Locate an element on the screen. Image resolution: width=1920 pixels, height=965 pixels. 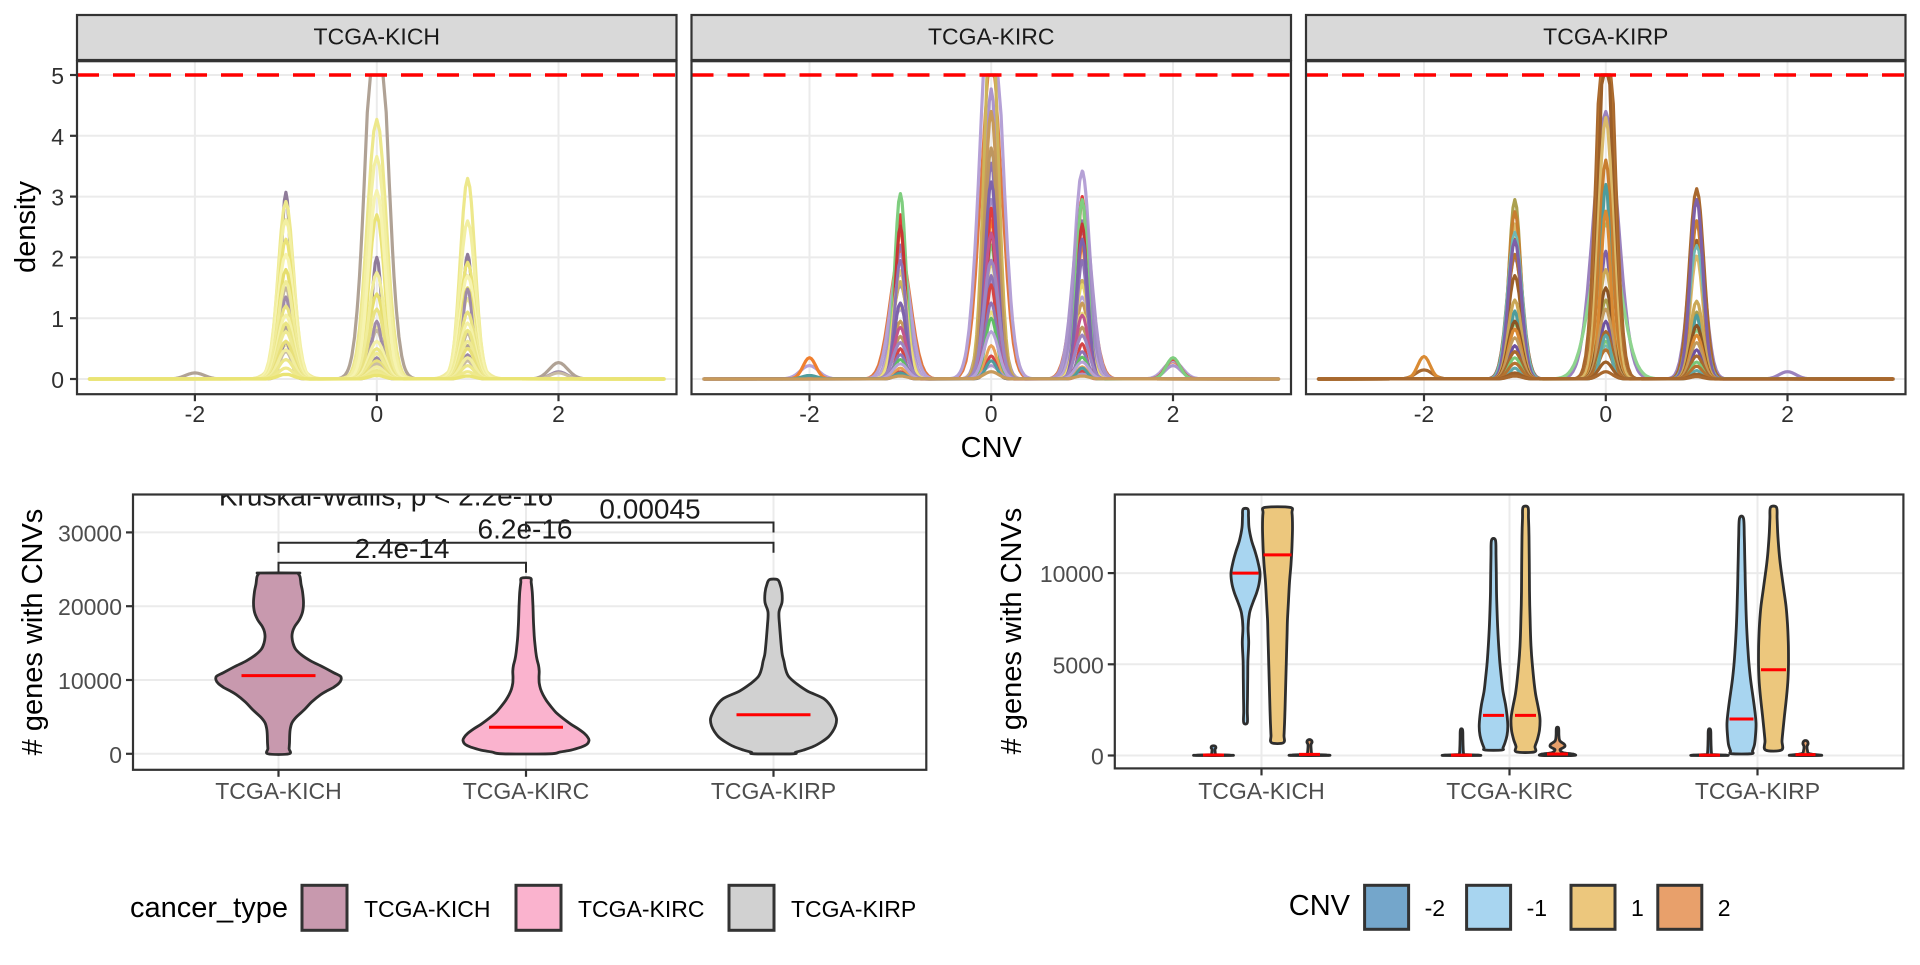
svg-text: 3 is located at coordinates (57, 198).